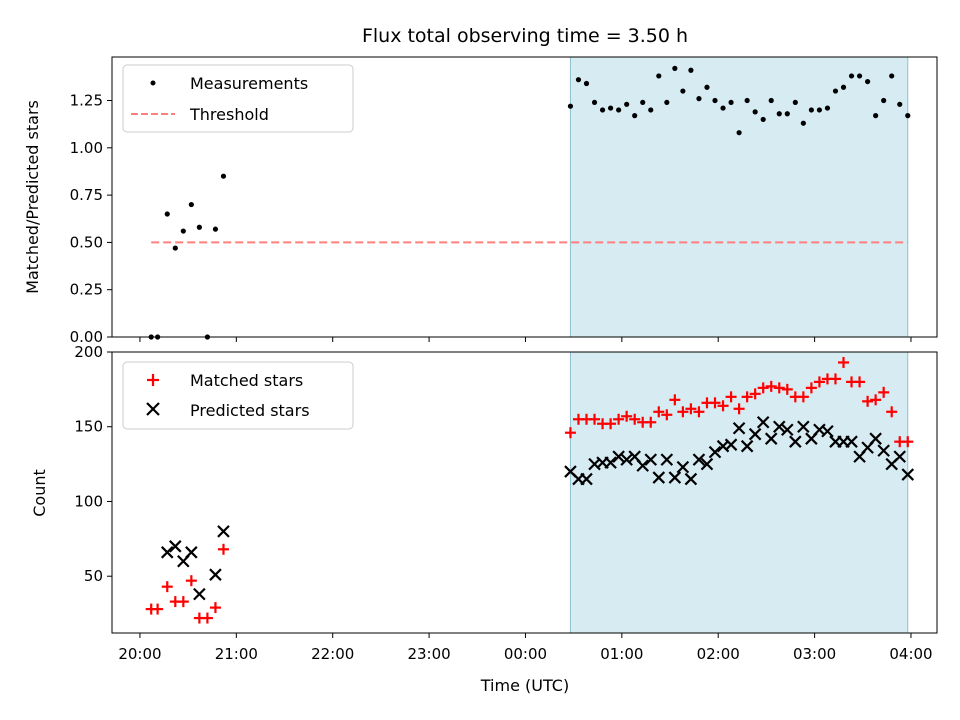  What do you see at coordinates (88, 352) in the screenshot?
I see `y-tick-label: 200` at bounding box center [88, 352].